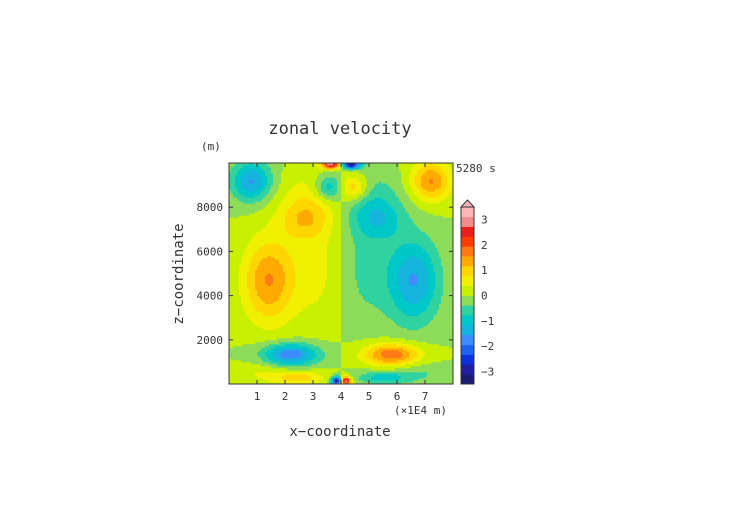 The height and width of the screenshot is (532, 752). What do you see at coordinates (325, 274) in the screenshot?
I see `y-axis-ticks: 2000 4000 6000 8000` at bounding box center [325, 274].